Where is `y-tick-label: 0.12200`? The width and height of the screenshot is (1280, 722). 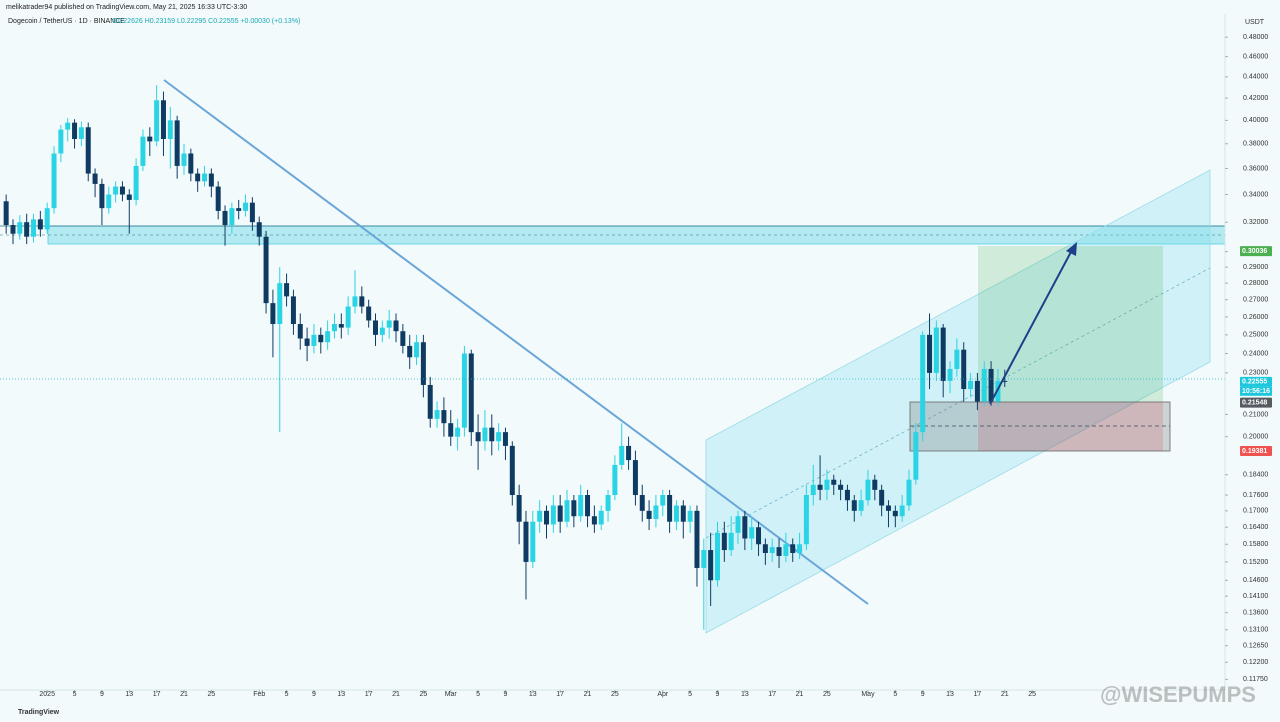 y-tick-label: 0.12200 is located at coordinates (1255, 662).